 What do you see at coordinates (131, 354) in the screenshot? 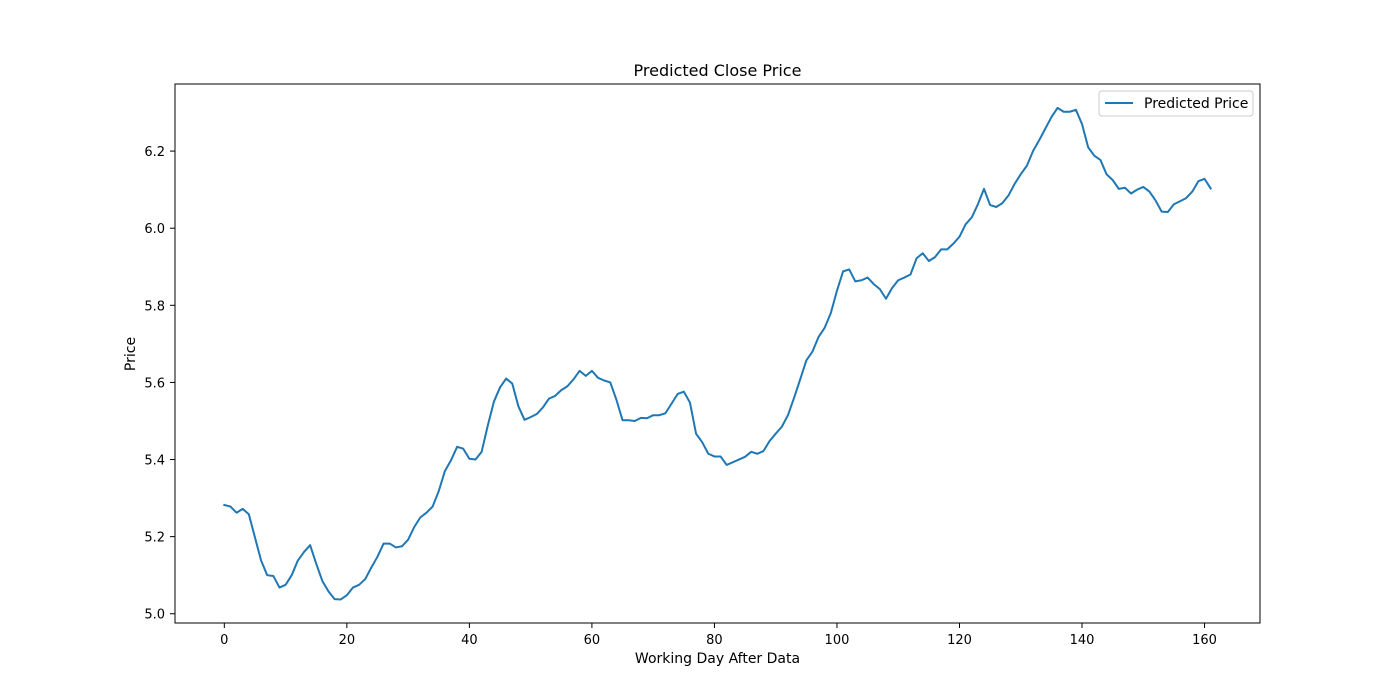
I see `y-axis-label: Price` at bounding box center [131, 354].